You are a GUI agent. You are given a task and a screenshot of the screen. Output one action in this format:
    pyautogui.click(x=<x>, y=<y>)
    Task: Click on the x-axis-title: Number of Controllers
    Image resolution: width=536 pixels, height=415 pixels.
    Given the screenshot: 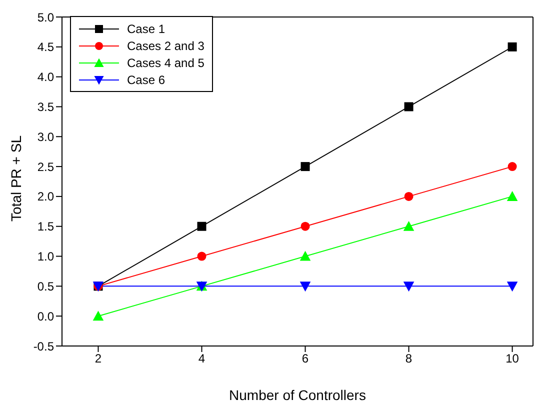 What is the action you would take?
    pyautogui.click(x=297, y=395)
    